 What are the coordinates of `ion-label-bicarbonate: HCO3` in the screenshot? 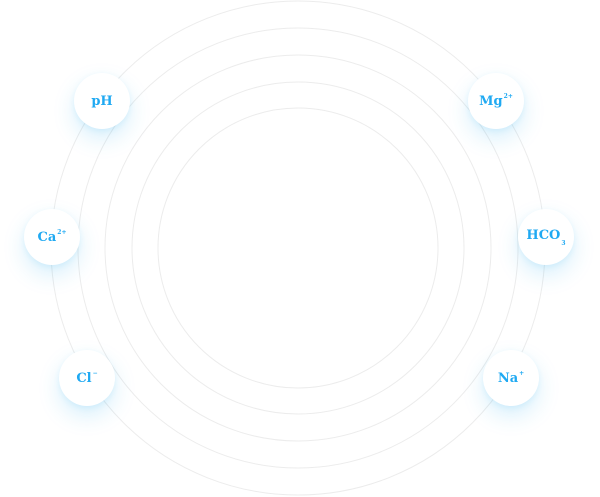 It's located at (545, 237).